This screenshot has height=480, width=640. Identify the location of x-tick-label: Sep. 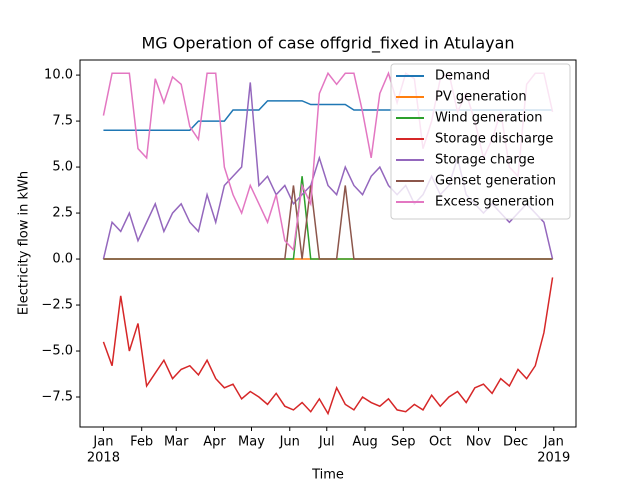
(403, 442).